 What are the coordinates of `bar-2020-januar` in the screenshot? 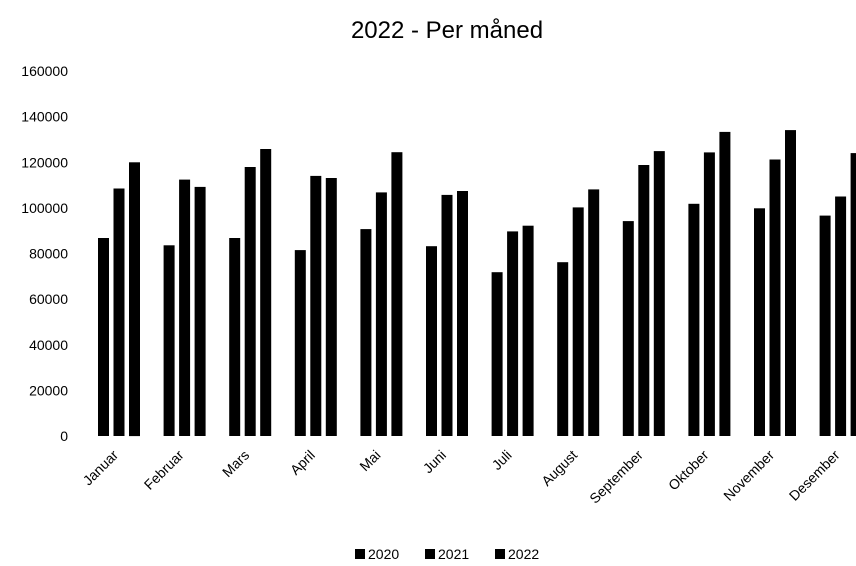 It's located at (103, 337).